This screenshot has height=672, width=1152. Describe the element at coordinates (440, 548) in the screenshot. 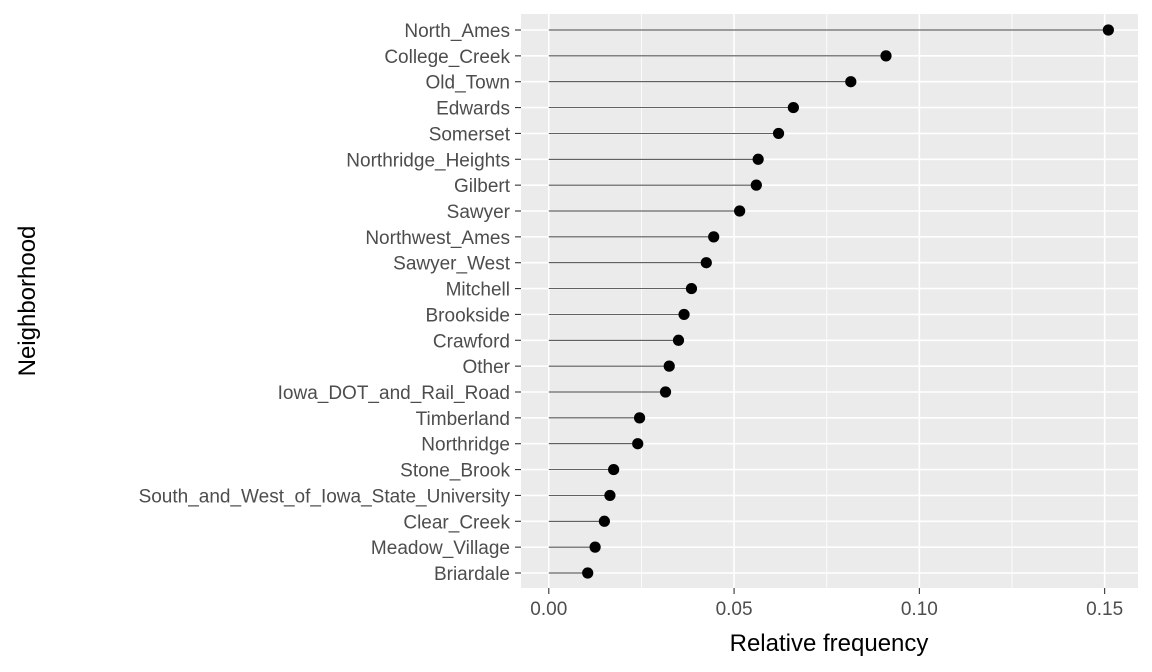

I see `y-tick-label: Meadow_Village` at that location.